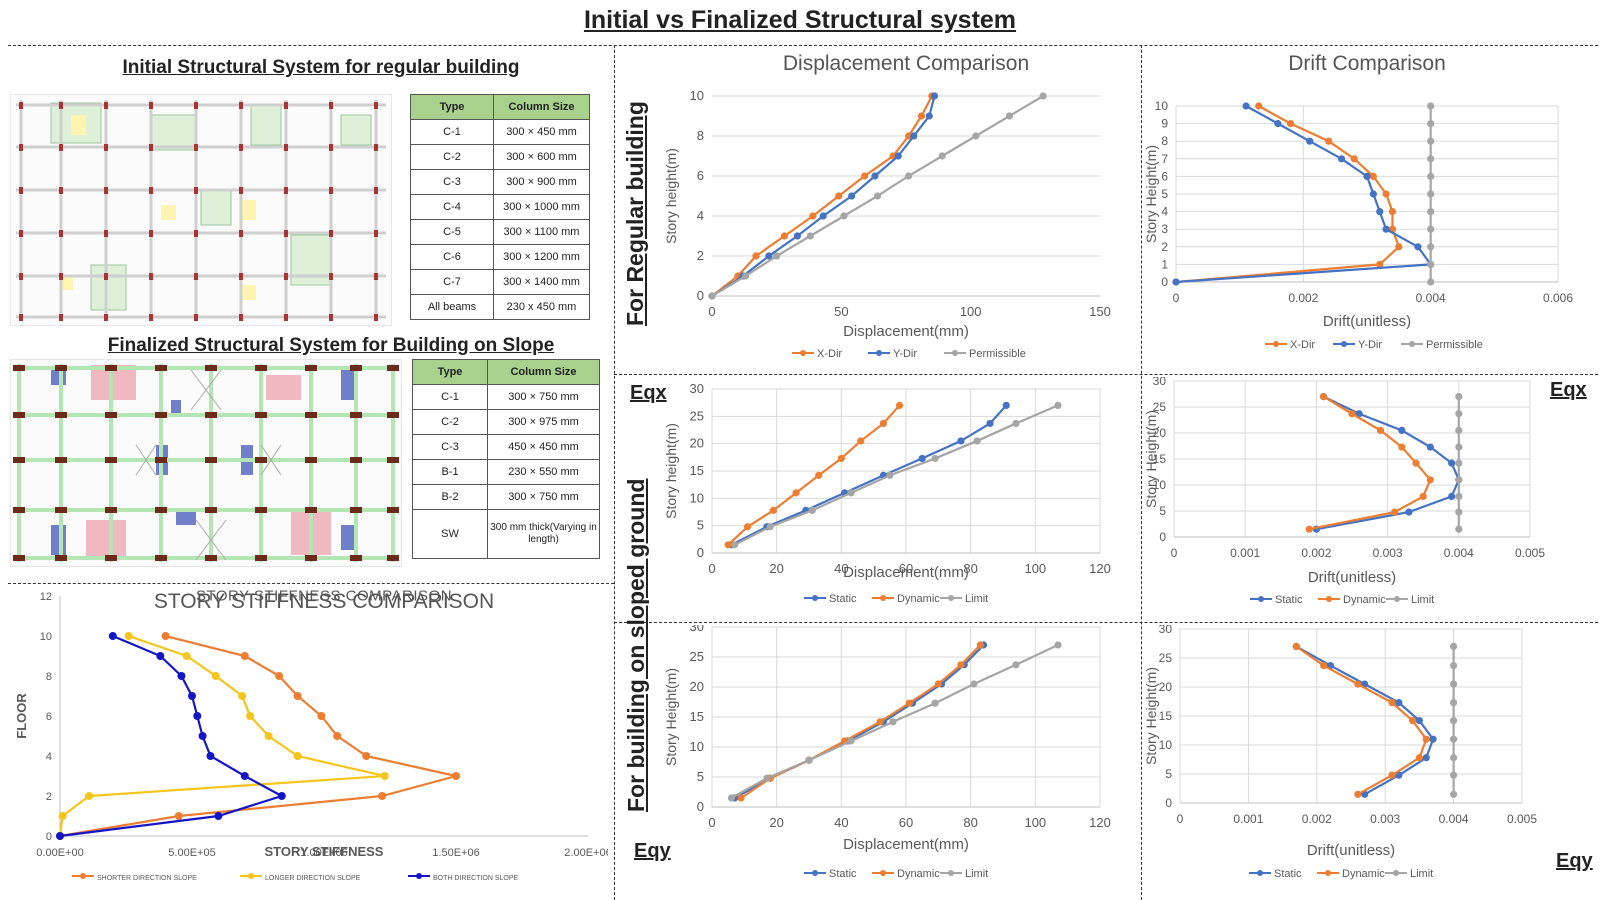 The image size is (1600, 900). I want to click on y-tick-label: 0, so click(700, 295).